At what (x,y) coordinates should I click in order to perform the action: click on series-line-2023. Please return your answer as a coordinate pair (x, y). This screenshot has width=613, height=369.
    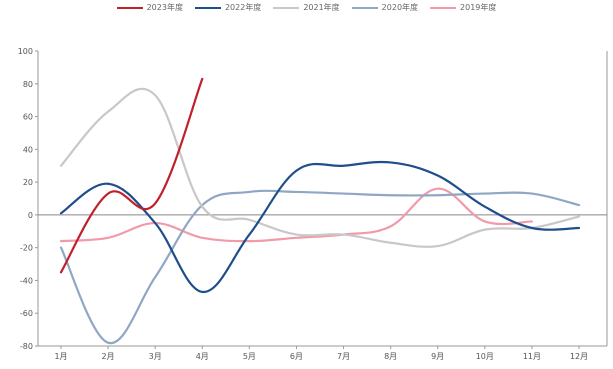
    Looking at the image, I should click on (131, 175).